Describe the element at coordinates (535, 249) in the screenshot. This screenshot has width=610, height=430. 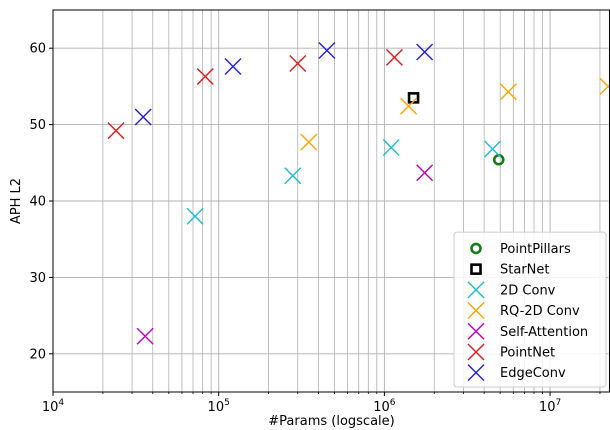
I see `legend-label-pointpillars: PointPillars` at that location.